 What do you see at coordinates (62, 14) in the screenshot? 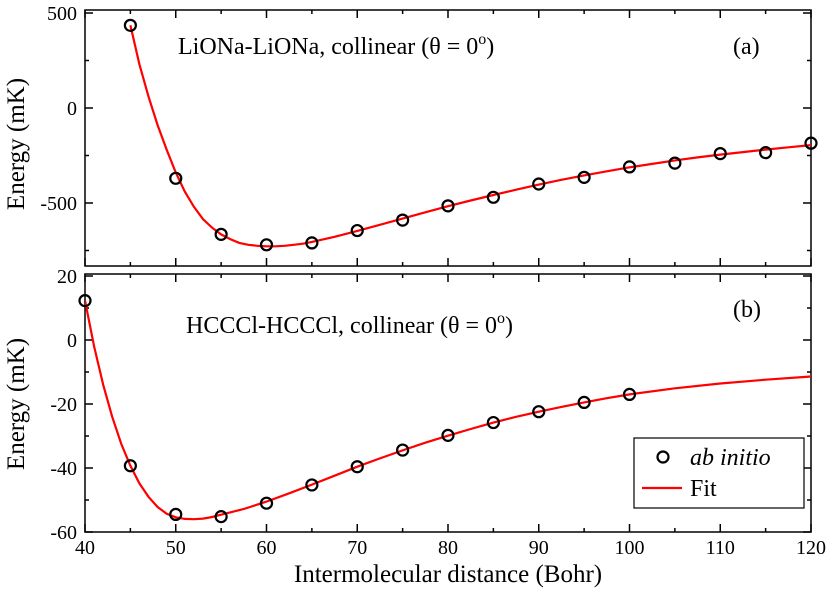
I see `panel-a-ytick-label: 500` at bounding box center [62, 14].